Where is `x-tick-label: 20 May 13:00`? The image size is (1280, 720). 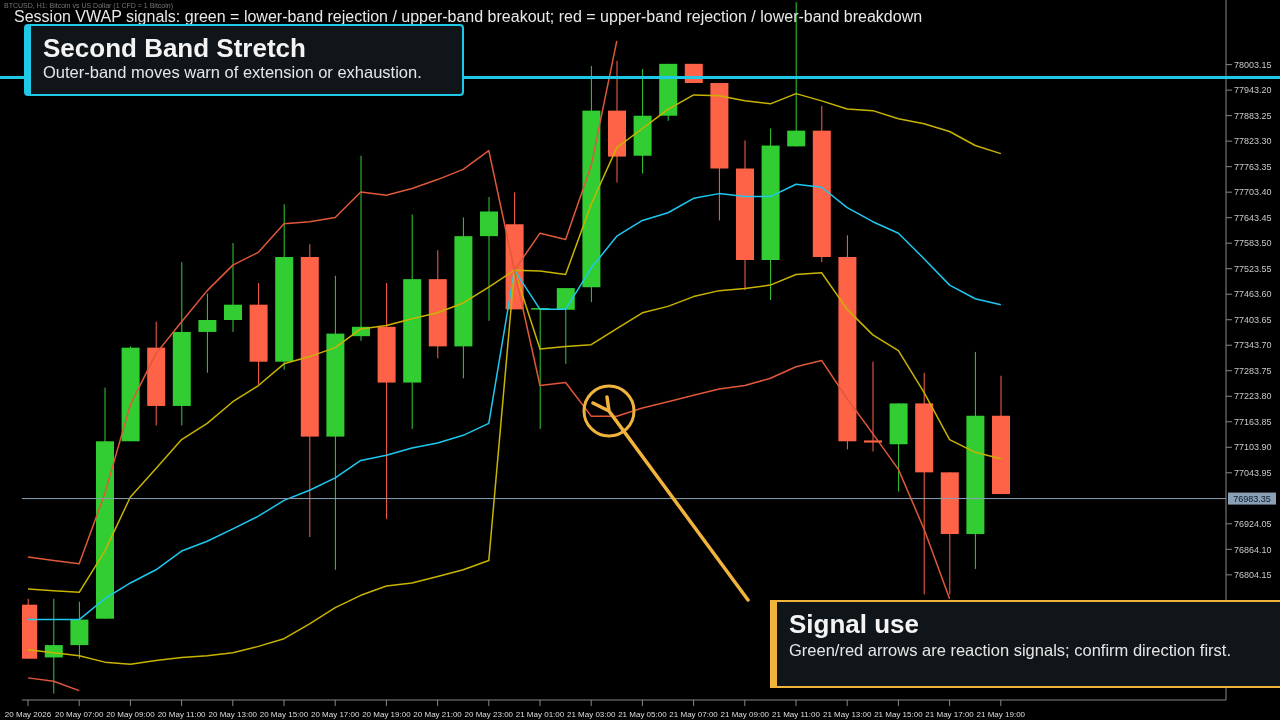
x-tick-label: 20 May 13:00 is located at coordinates (233, 714).